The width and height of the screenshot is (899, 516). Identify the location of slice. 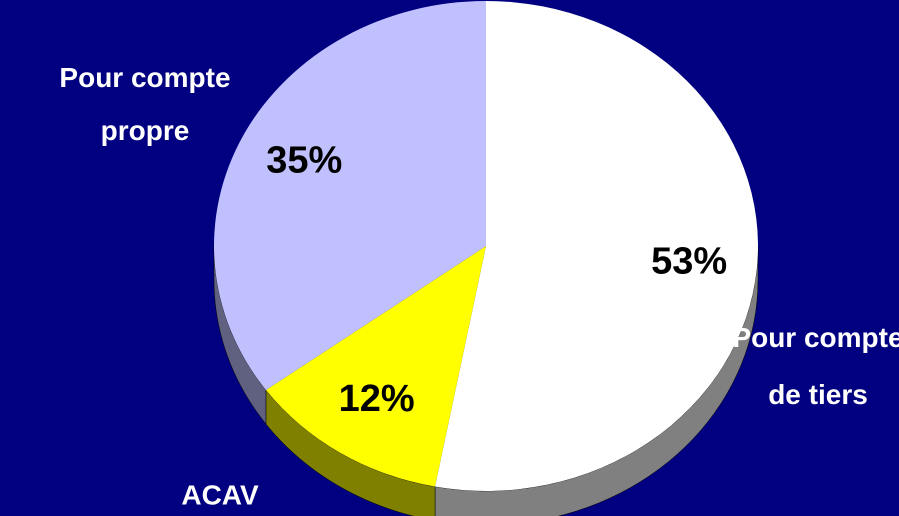
(375, 366).